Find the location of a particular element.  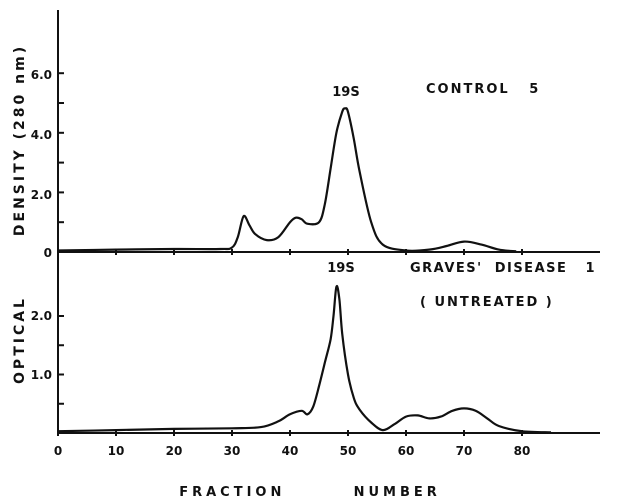

top-ytick-label: 4.0 is located at coordinates (41, 135).